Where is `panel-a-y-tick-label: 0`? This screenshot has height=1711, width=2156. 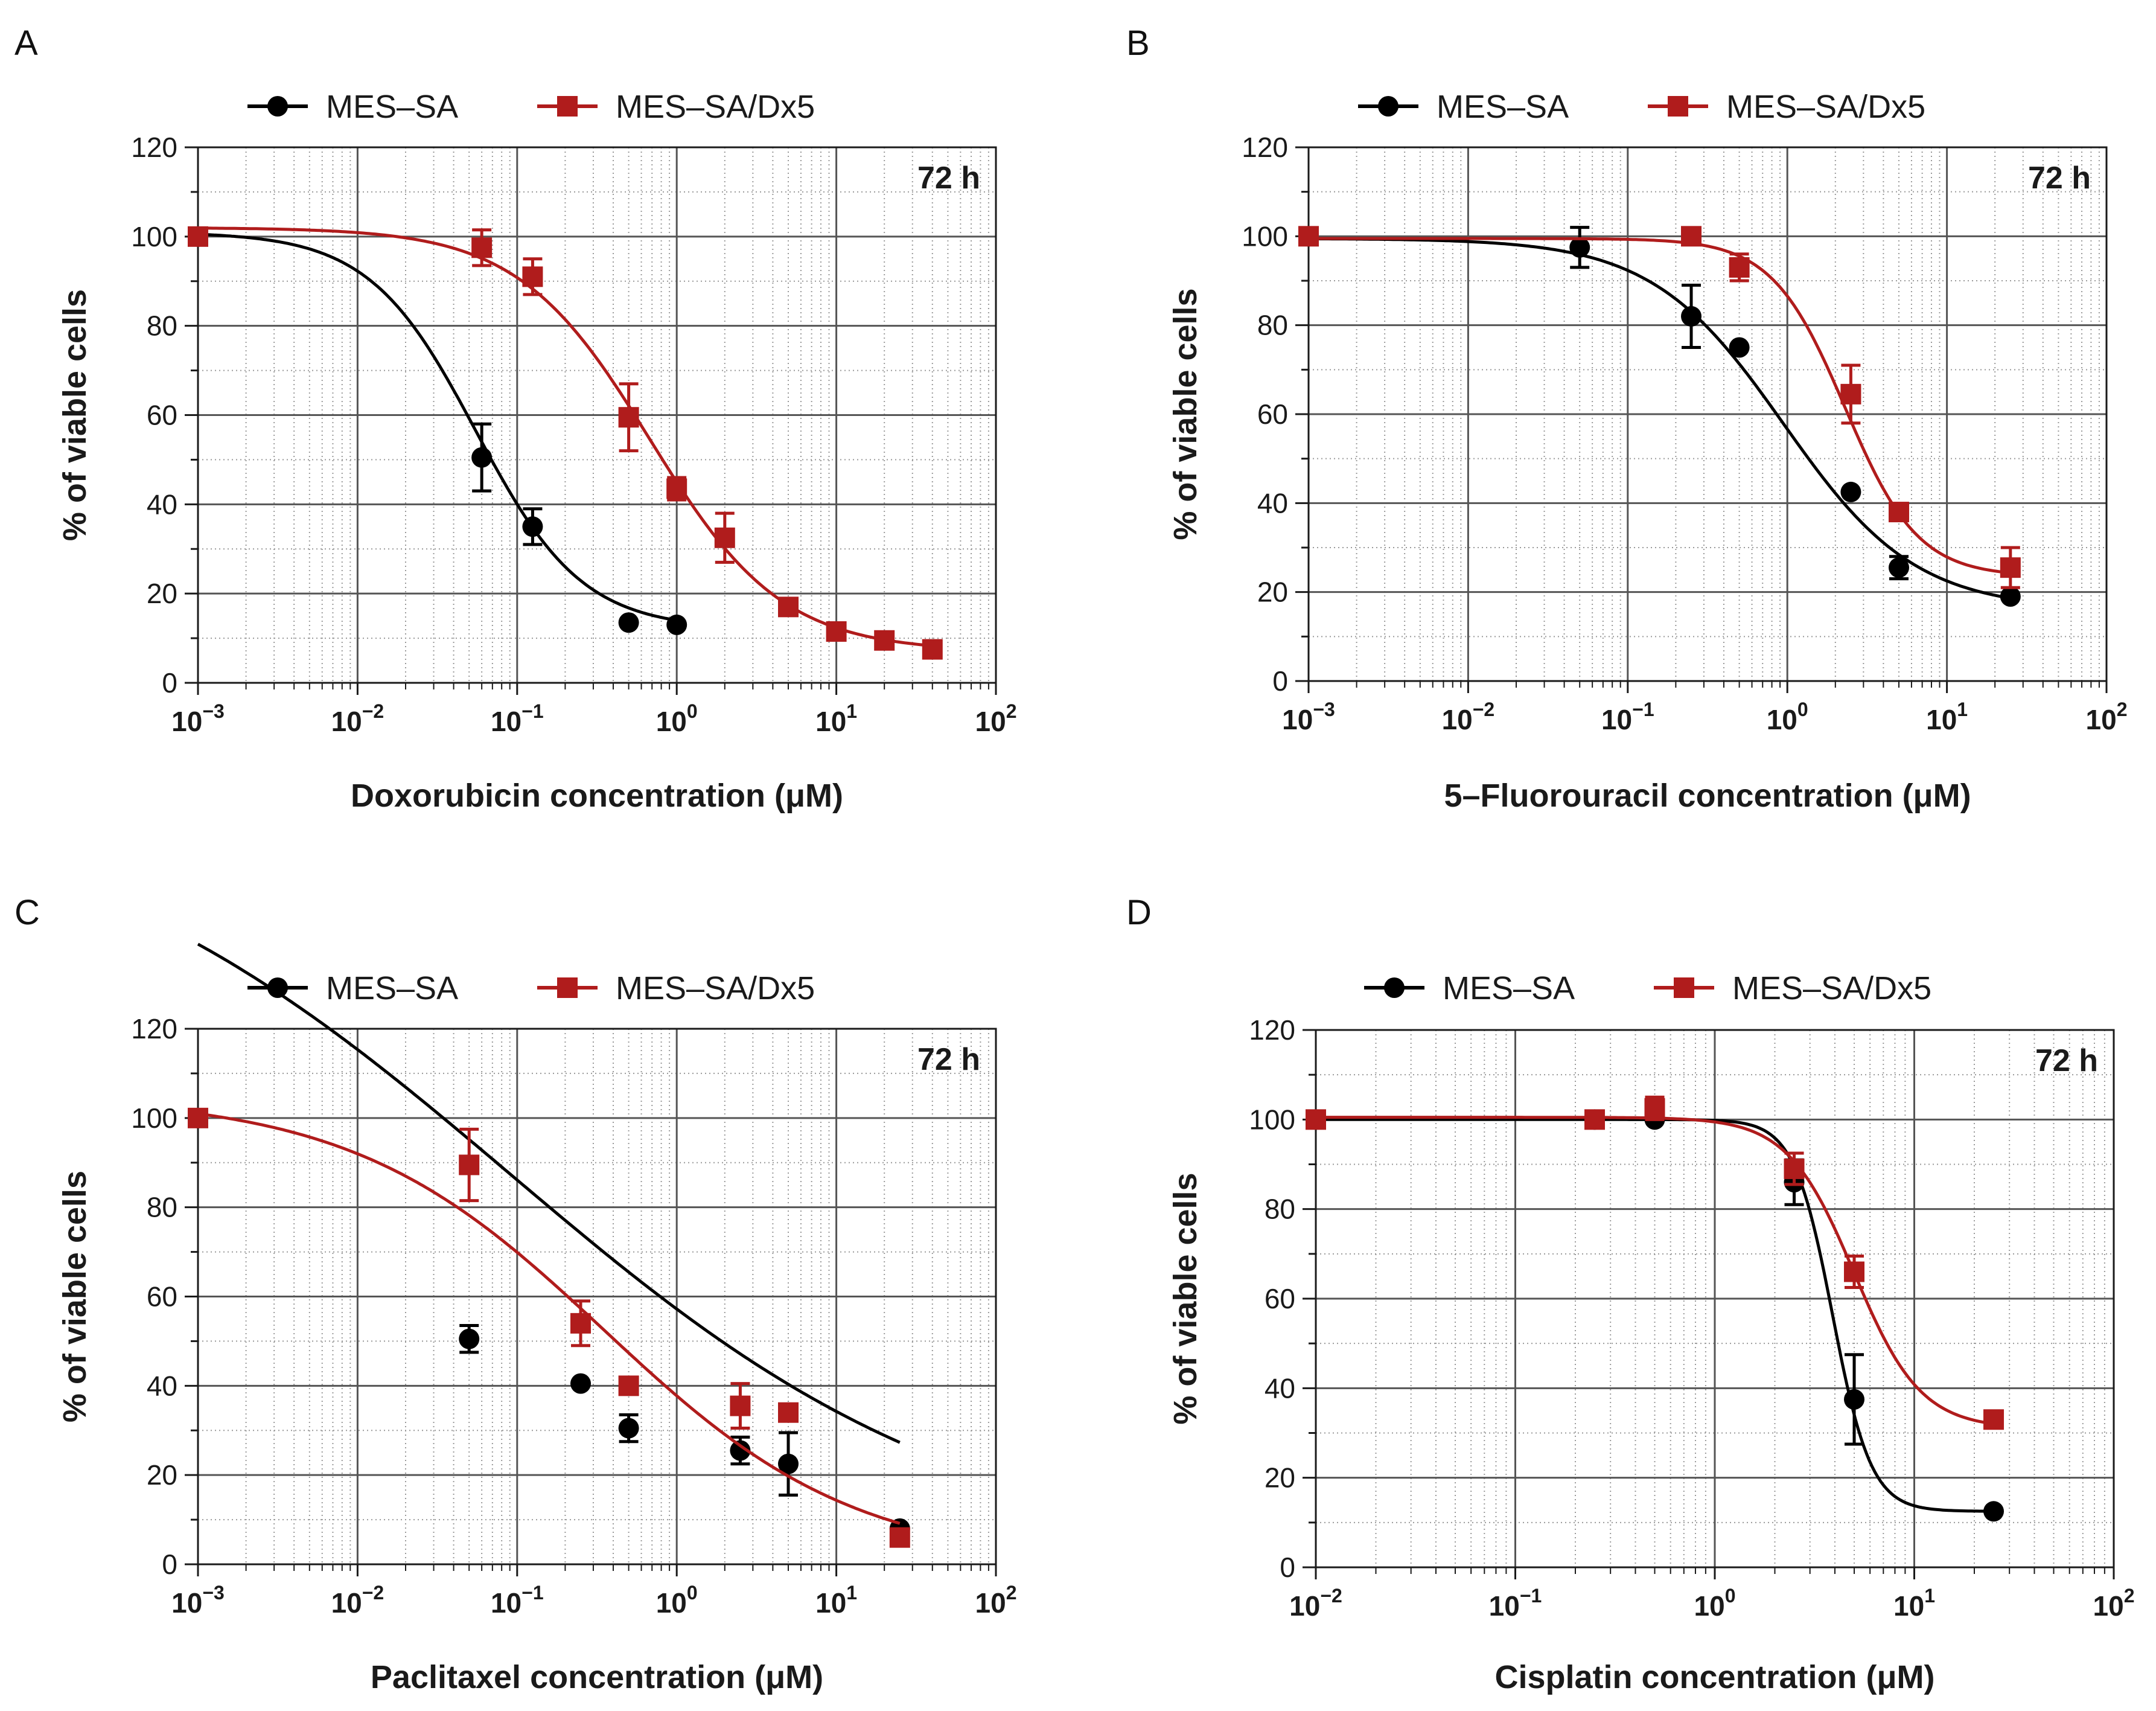
panel-a-y-tick-label: 0 is located at coordinates (169, 683).